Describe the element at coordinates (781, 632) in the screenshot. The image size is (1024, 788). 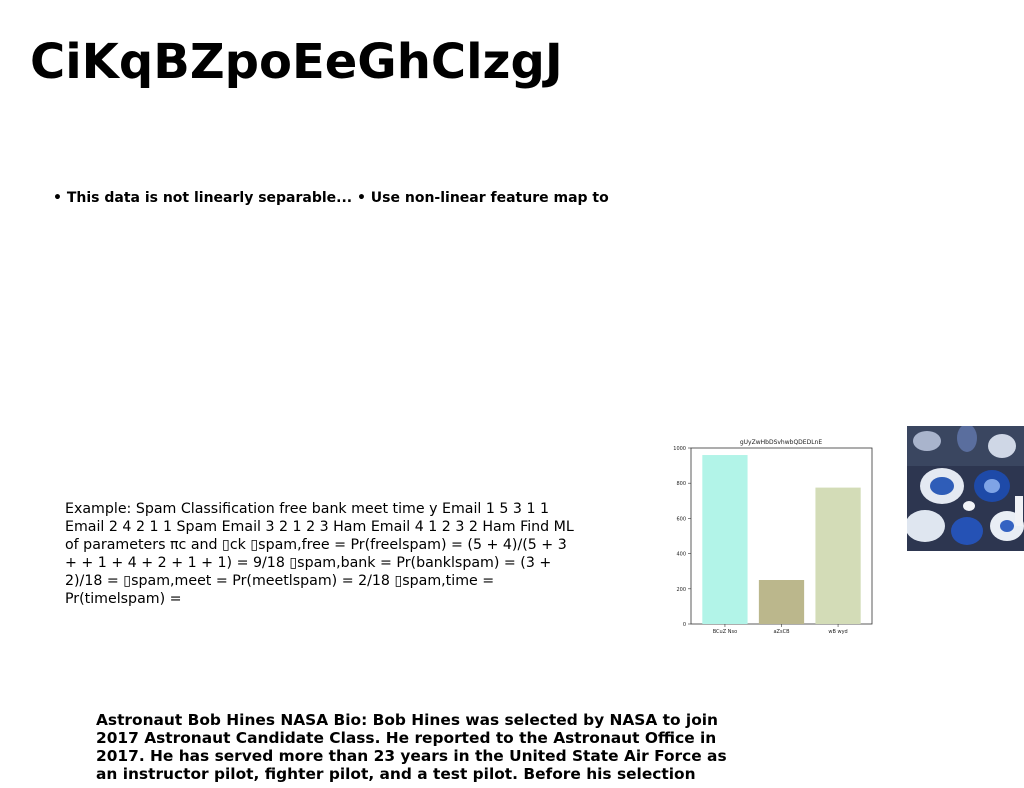
I see `x-tick-label: aZsCB` at that location.